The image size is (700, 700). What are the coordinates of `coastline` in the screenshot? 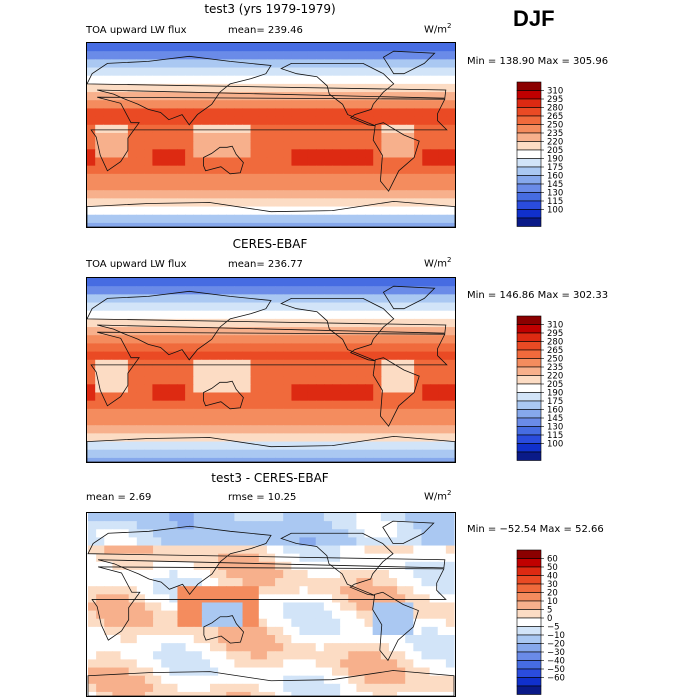 It's located at (269, 134).